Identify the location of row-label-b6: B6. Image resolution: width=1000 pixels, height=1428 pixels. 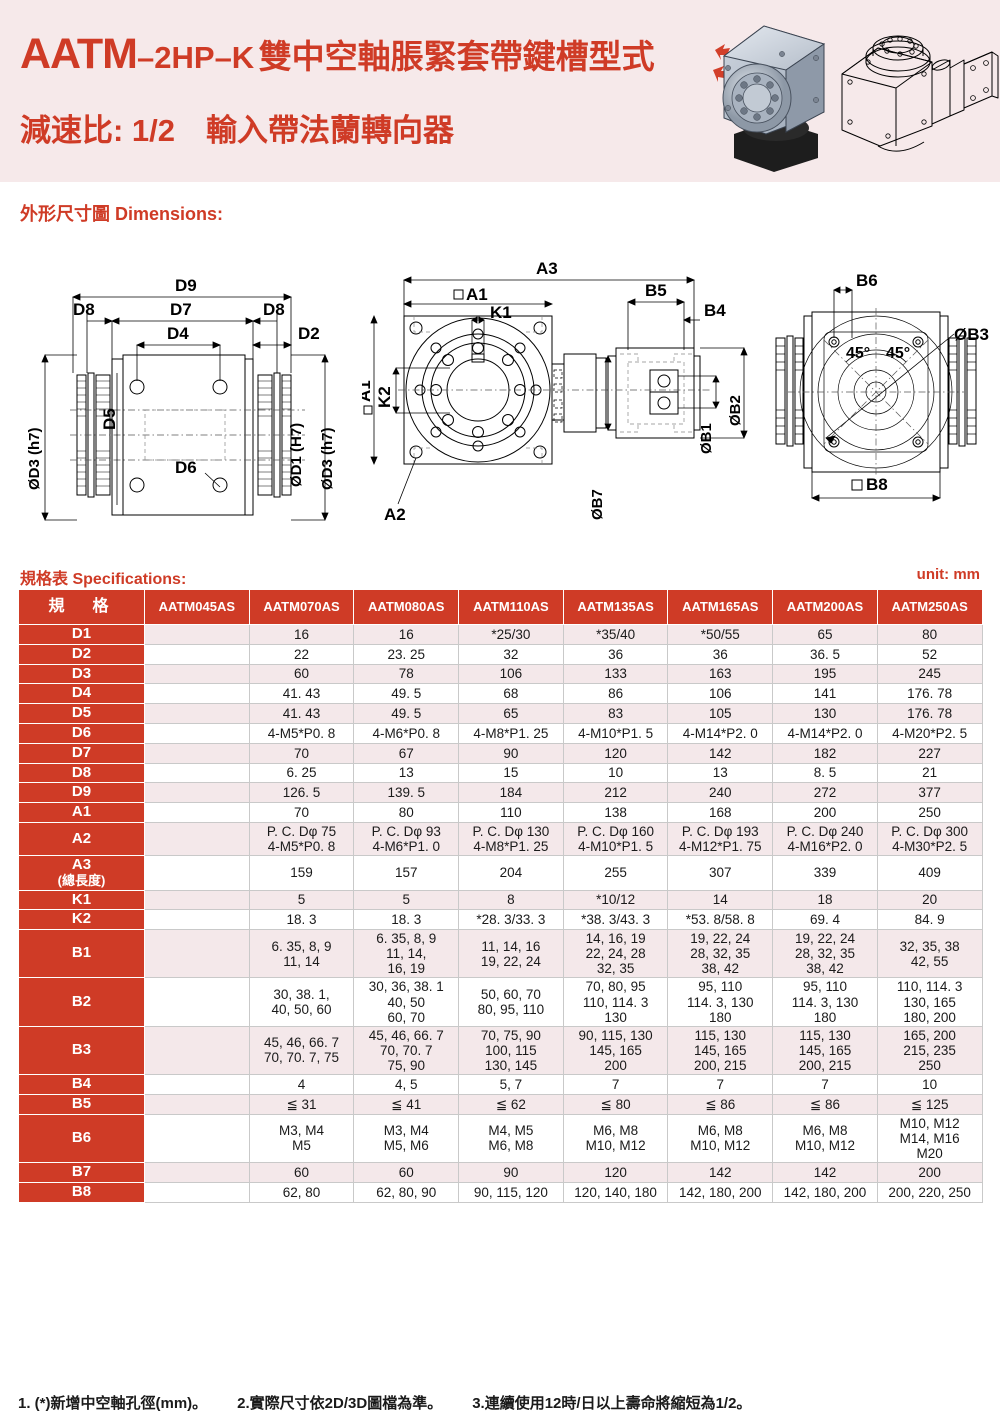
(81, 1138).